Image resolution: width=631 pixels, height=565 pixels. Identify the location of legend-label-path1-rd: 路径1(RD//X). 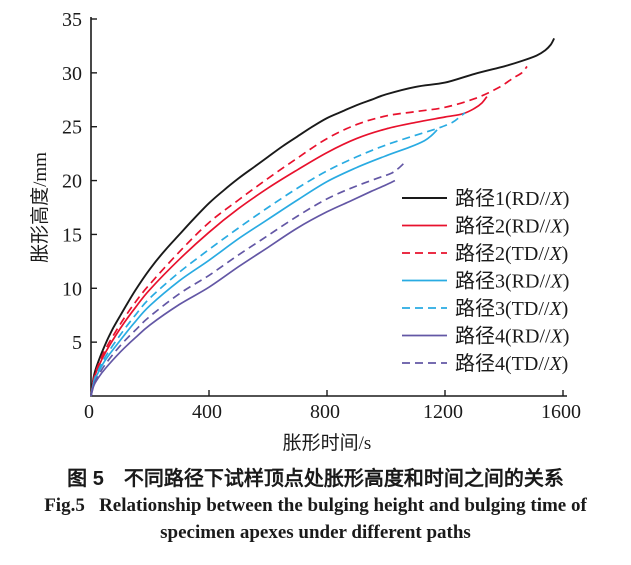
(512, 198).